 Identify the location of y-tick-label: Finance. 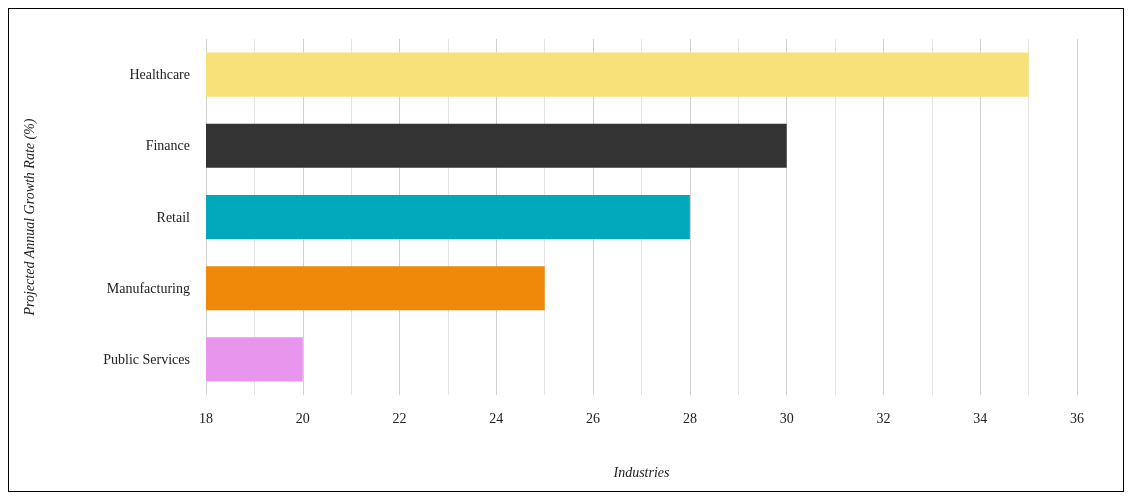
(167, 146).